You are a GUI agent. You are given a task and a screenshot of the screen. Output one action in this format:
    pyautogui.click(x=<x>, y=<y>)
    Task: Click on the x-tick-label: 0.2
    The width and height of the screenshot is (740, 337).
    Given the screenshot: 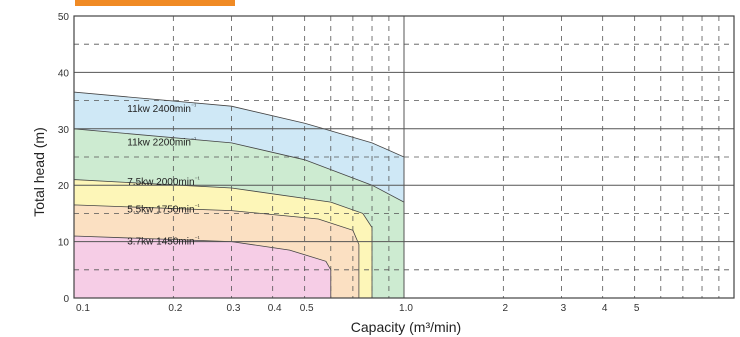 What is the action you would take?
    pyautogui.click(x=175, y=308)
    